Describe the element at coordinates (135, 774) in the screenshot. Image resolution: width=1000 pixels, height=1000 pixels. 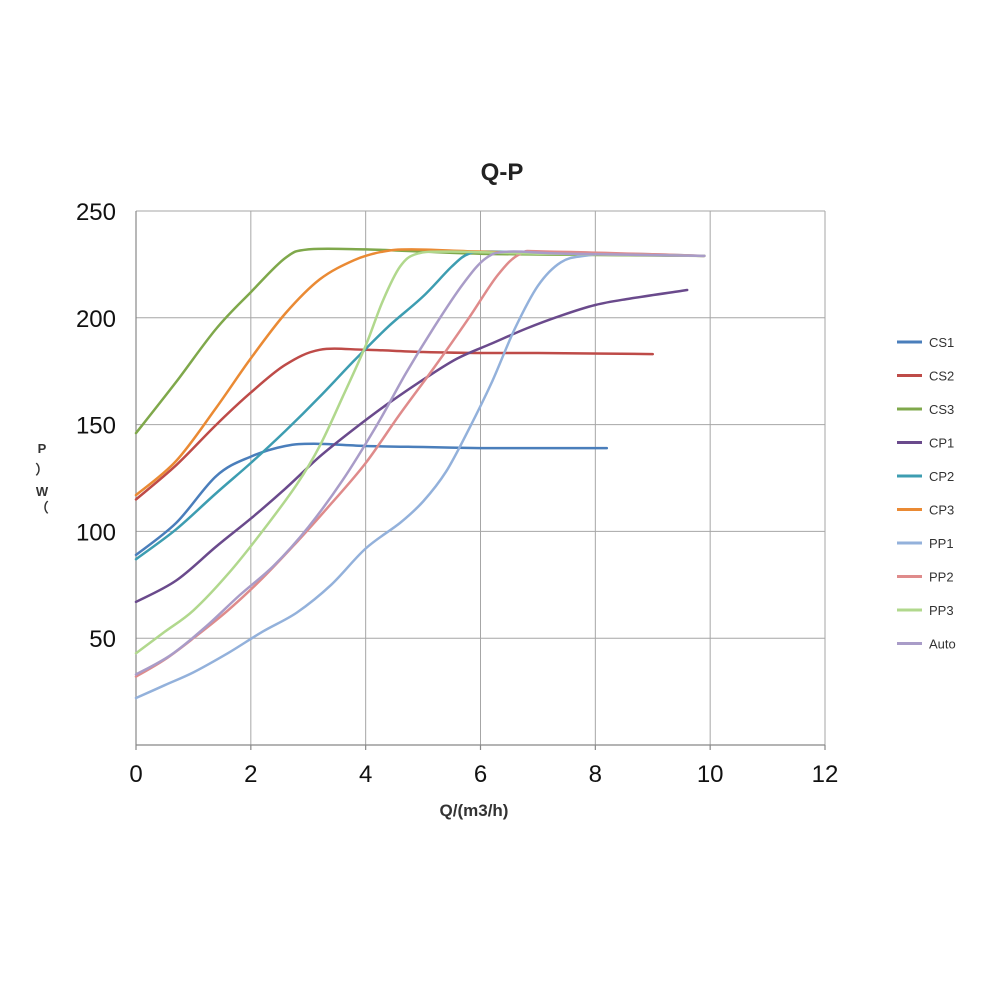
I see `x-tick-label: 0` at that location.